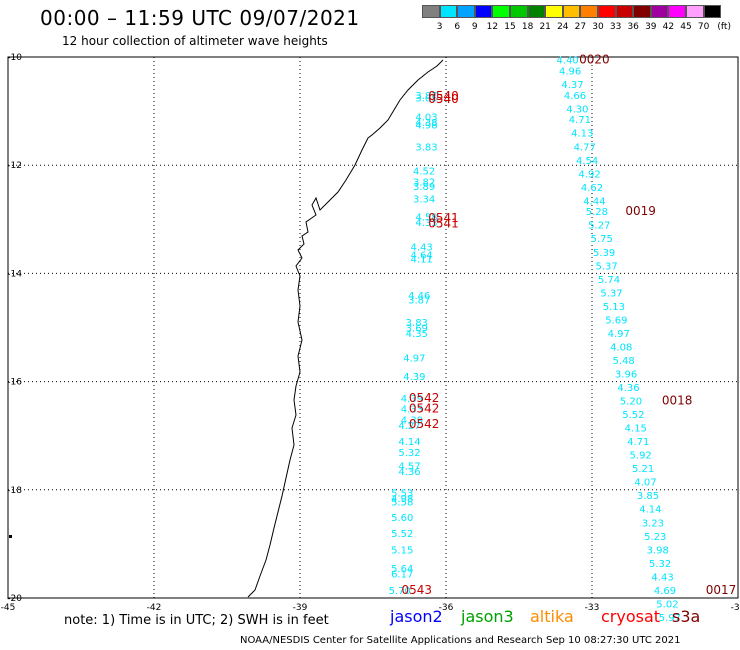 This screenshot has height=650, width=740. I want to click on island-mark, so click(10, 536).